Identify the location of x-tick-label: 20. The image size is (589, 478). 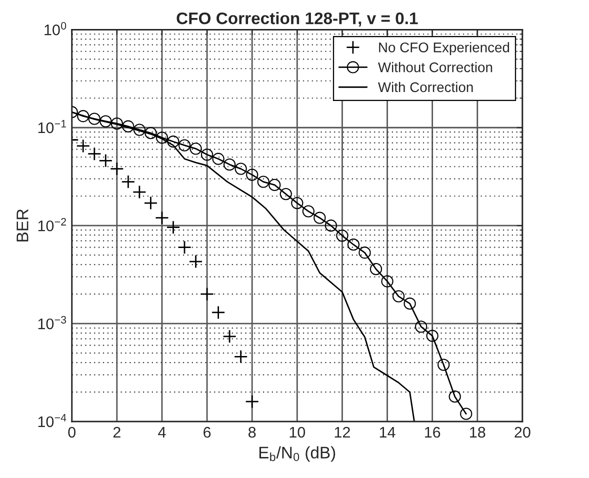
(522, 432).